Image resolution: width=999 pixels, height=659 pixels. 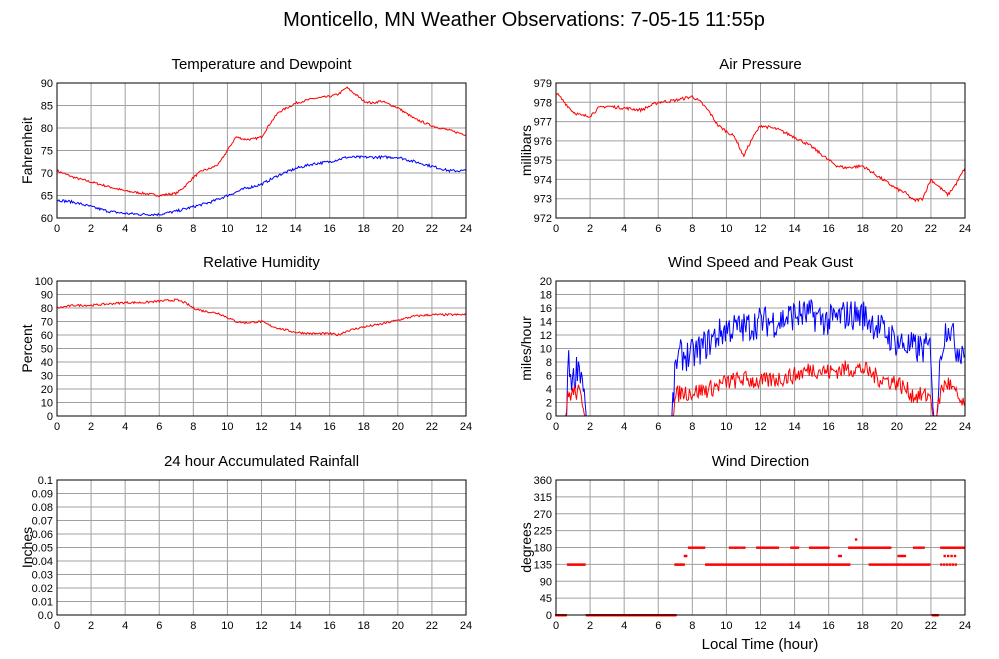 I want to click on x-tick-label: 4, so click(x=125, y=626).